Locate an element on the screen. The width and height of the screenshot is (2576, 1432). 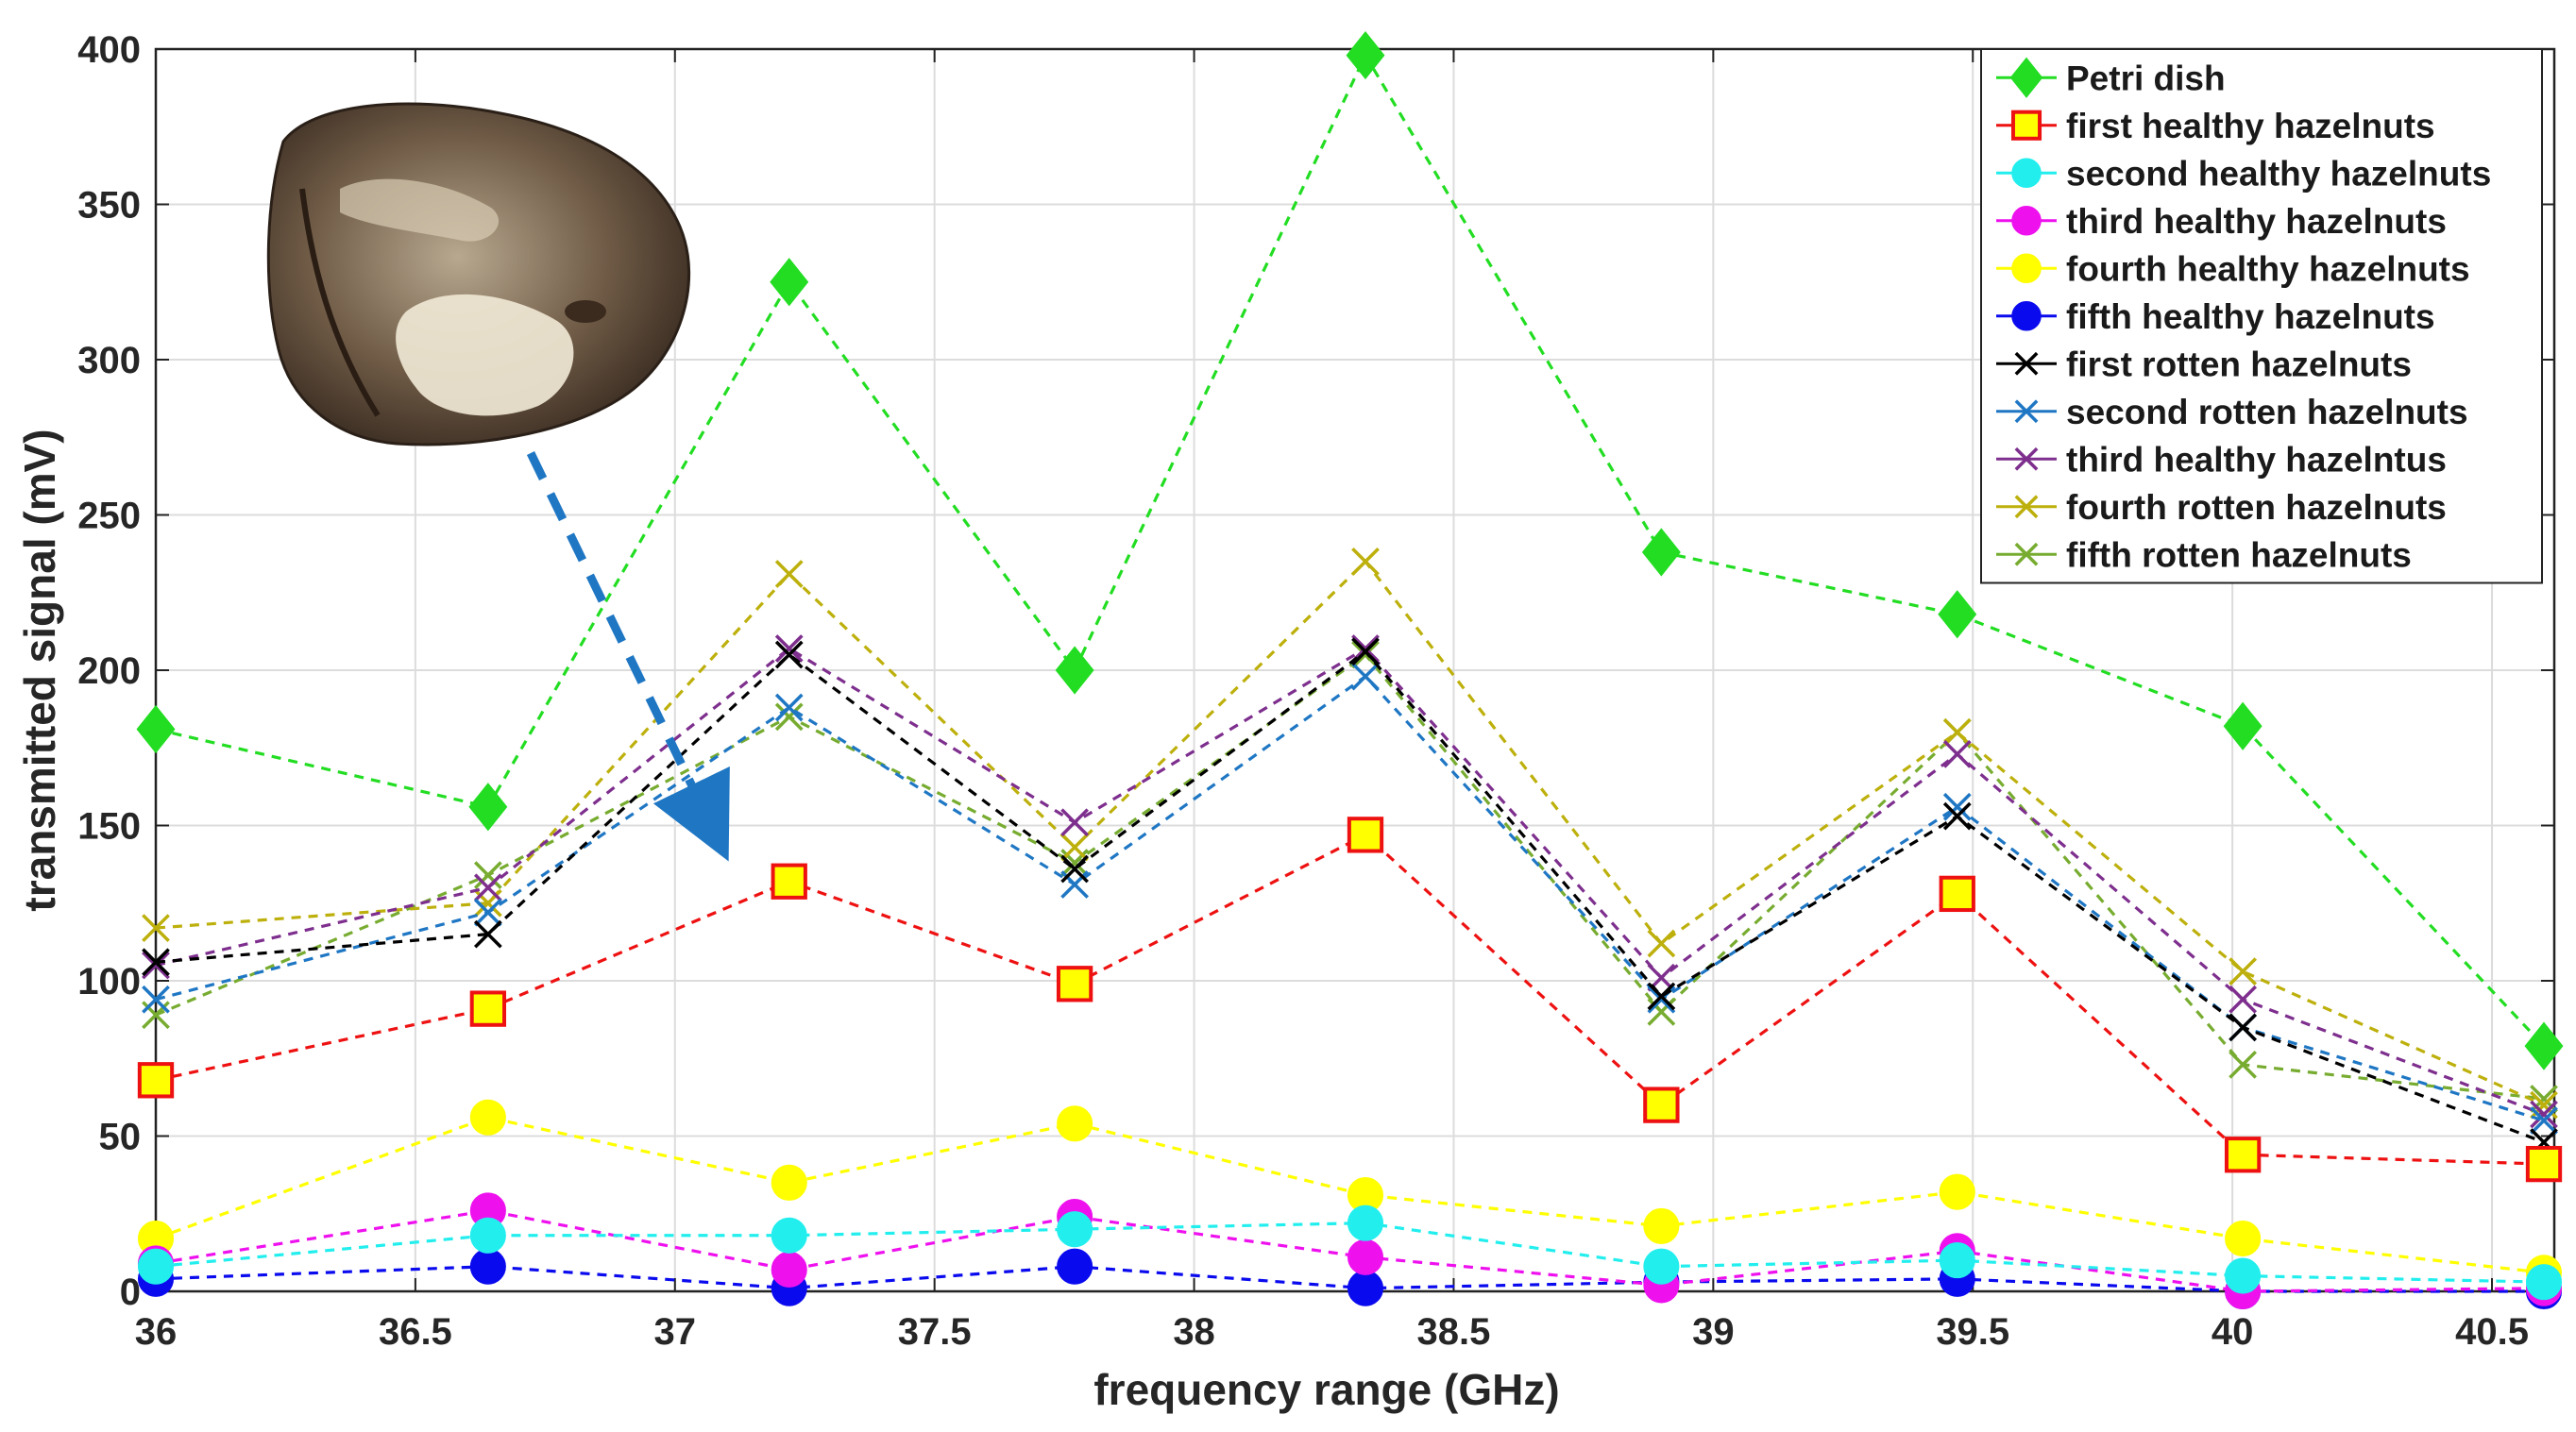
hazelnut-mold-patch is located at coordinates (485, 355).